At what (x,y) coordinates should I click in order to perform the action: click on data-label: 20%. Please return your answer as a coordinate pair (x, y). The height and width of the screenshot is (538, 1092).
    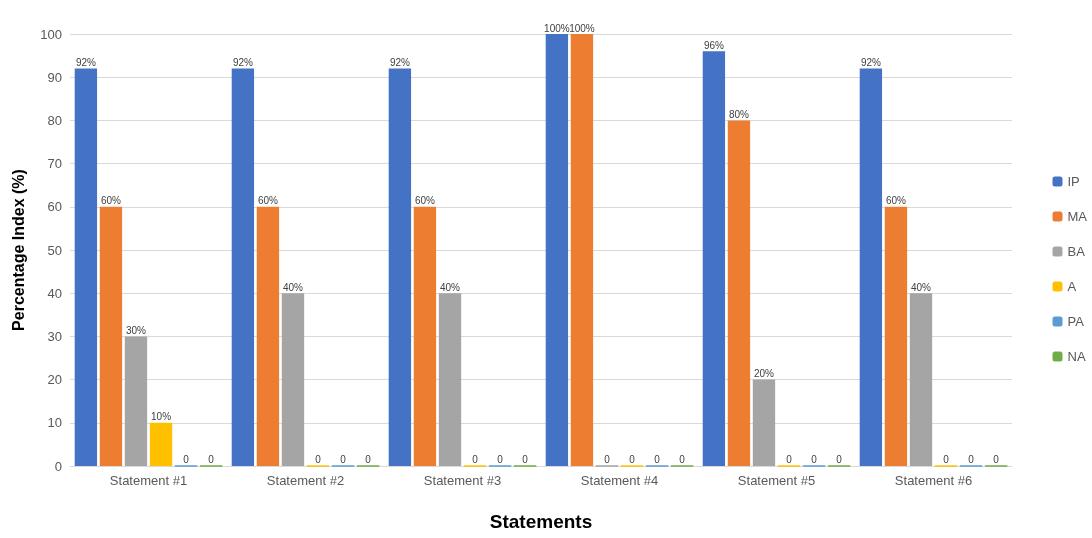
    Looking at the image, I should click on (764, 374).